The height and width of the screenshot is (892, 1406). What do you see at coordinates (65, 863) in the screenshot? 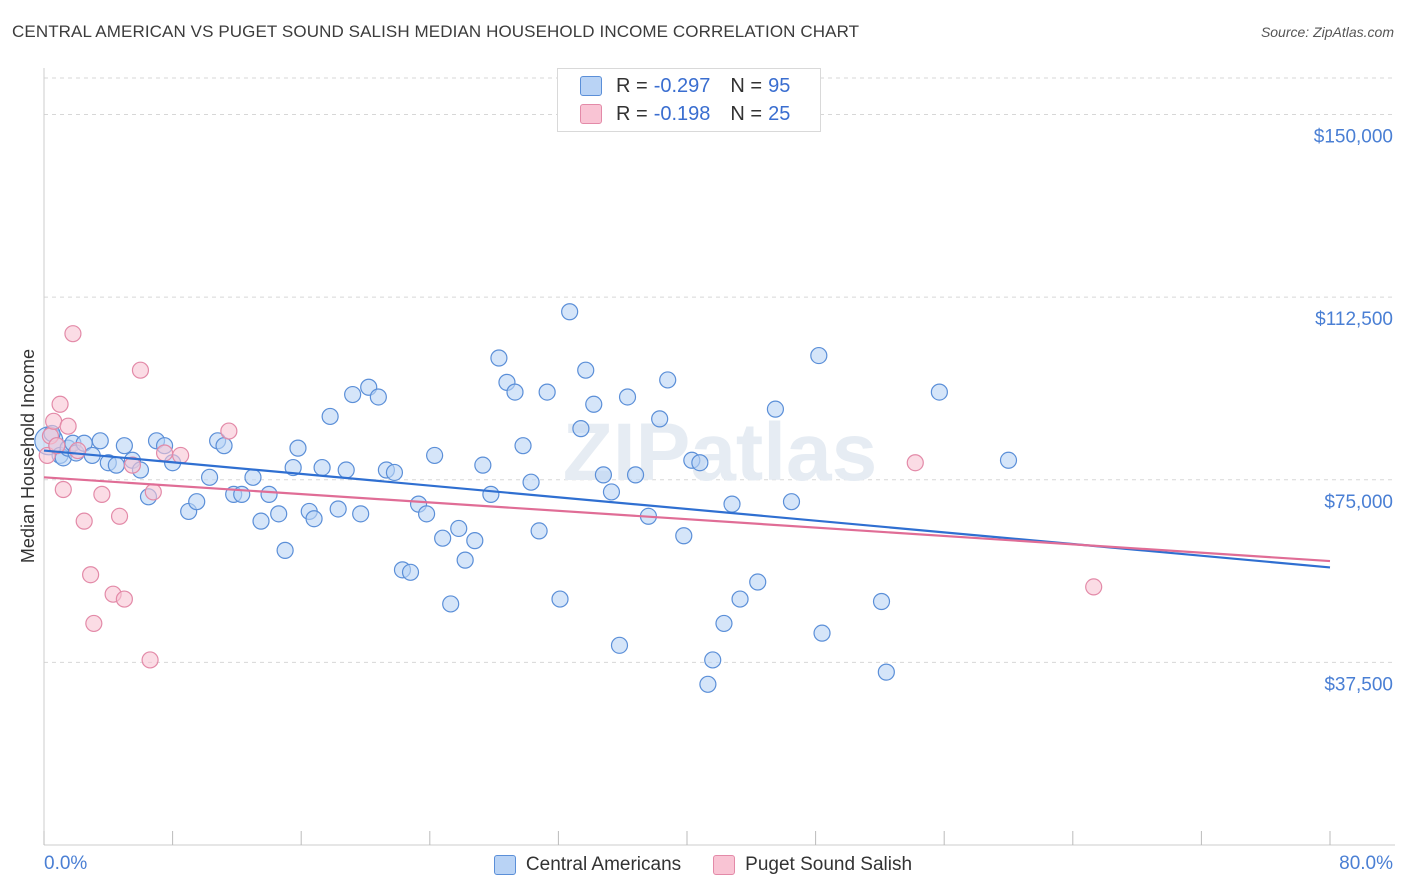
I see `x-tick-label: 0.0%` at bounding box center [65, 863].